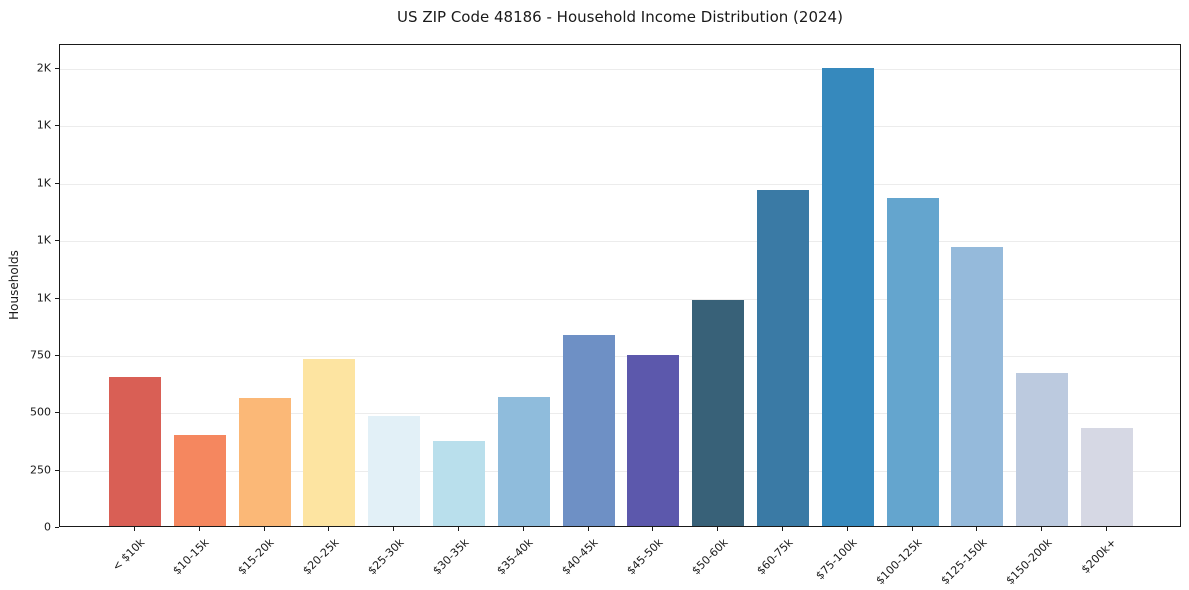  Describe the element at coordinates (899, 562) in the screenshot. I see `x-tick-label: $100-125k` at that location.